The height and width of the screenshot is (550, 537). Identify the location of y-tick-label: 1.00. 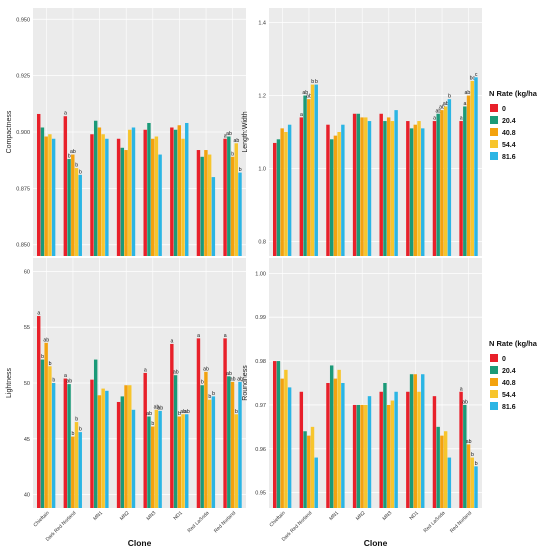
(260, 274).